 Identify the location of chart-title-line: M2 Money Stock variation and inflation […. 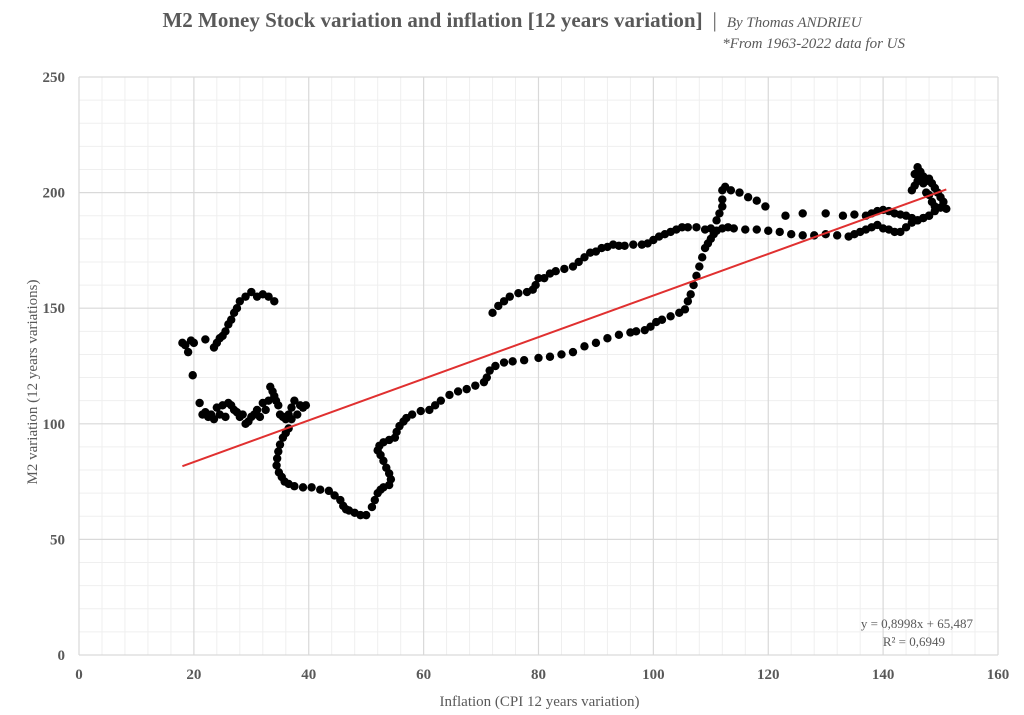
(512, 20).